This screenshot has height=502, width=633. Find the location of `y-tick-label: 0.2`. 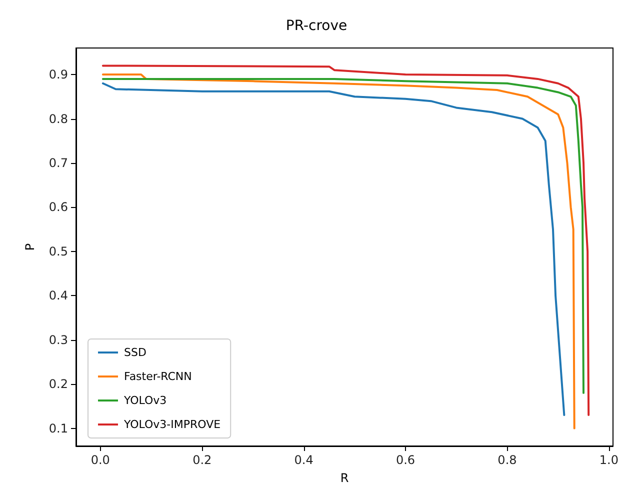

y-tick-label: 0.2 is located at coordinates (58, 384).